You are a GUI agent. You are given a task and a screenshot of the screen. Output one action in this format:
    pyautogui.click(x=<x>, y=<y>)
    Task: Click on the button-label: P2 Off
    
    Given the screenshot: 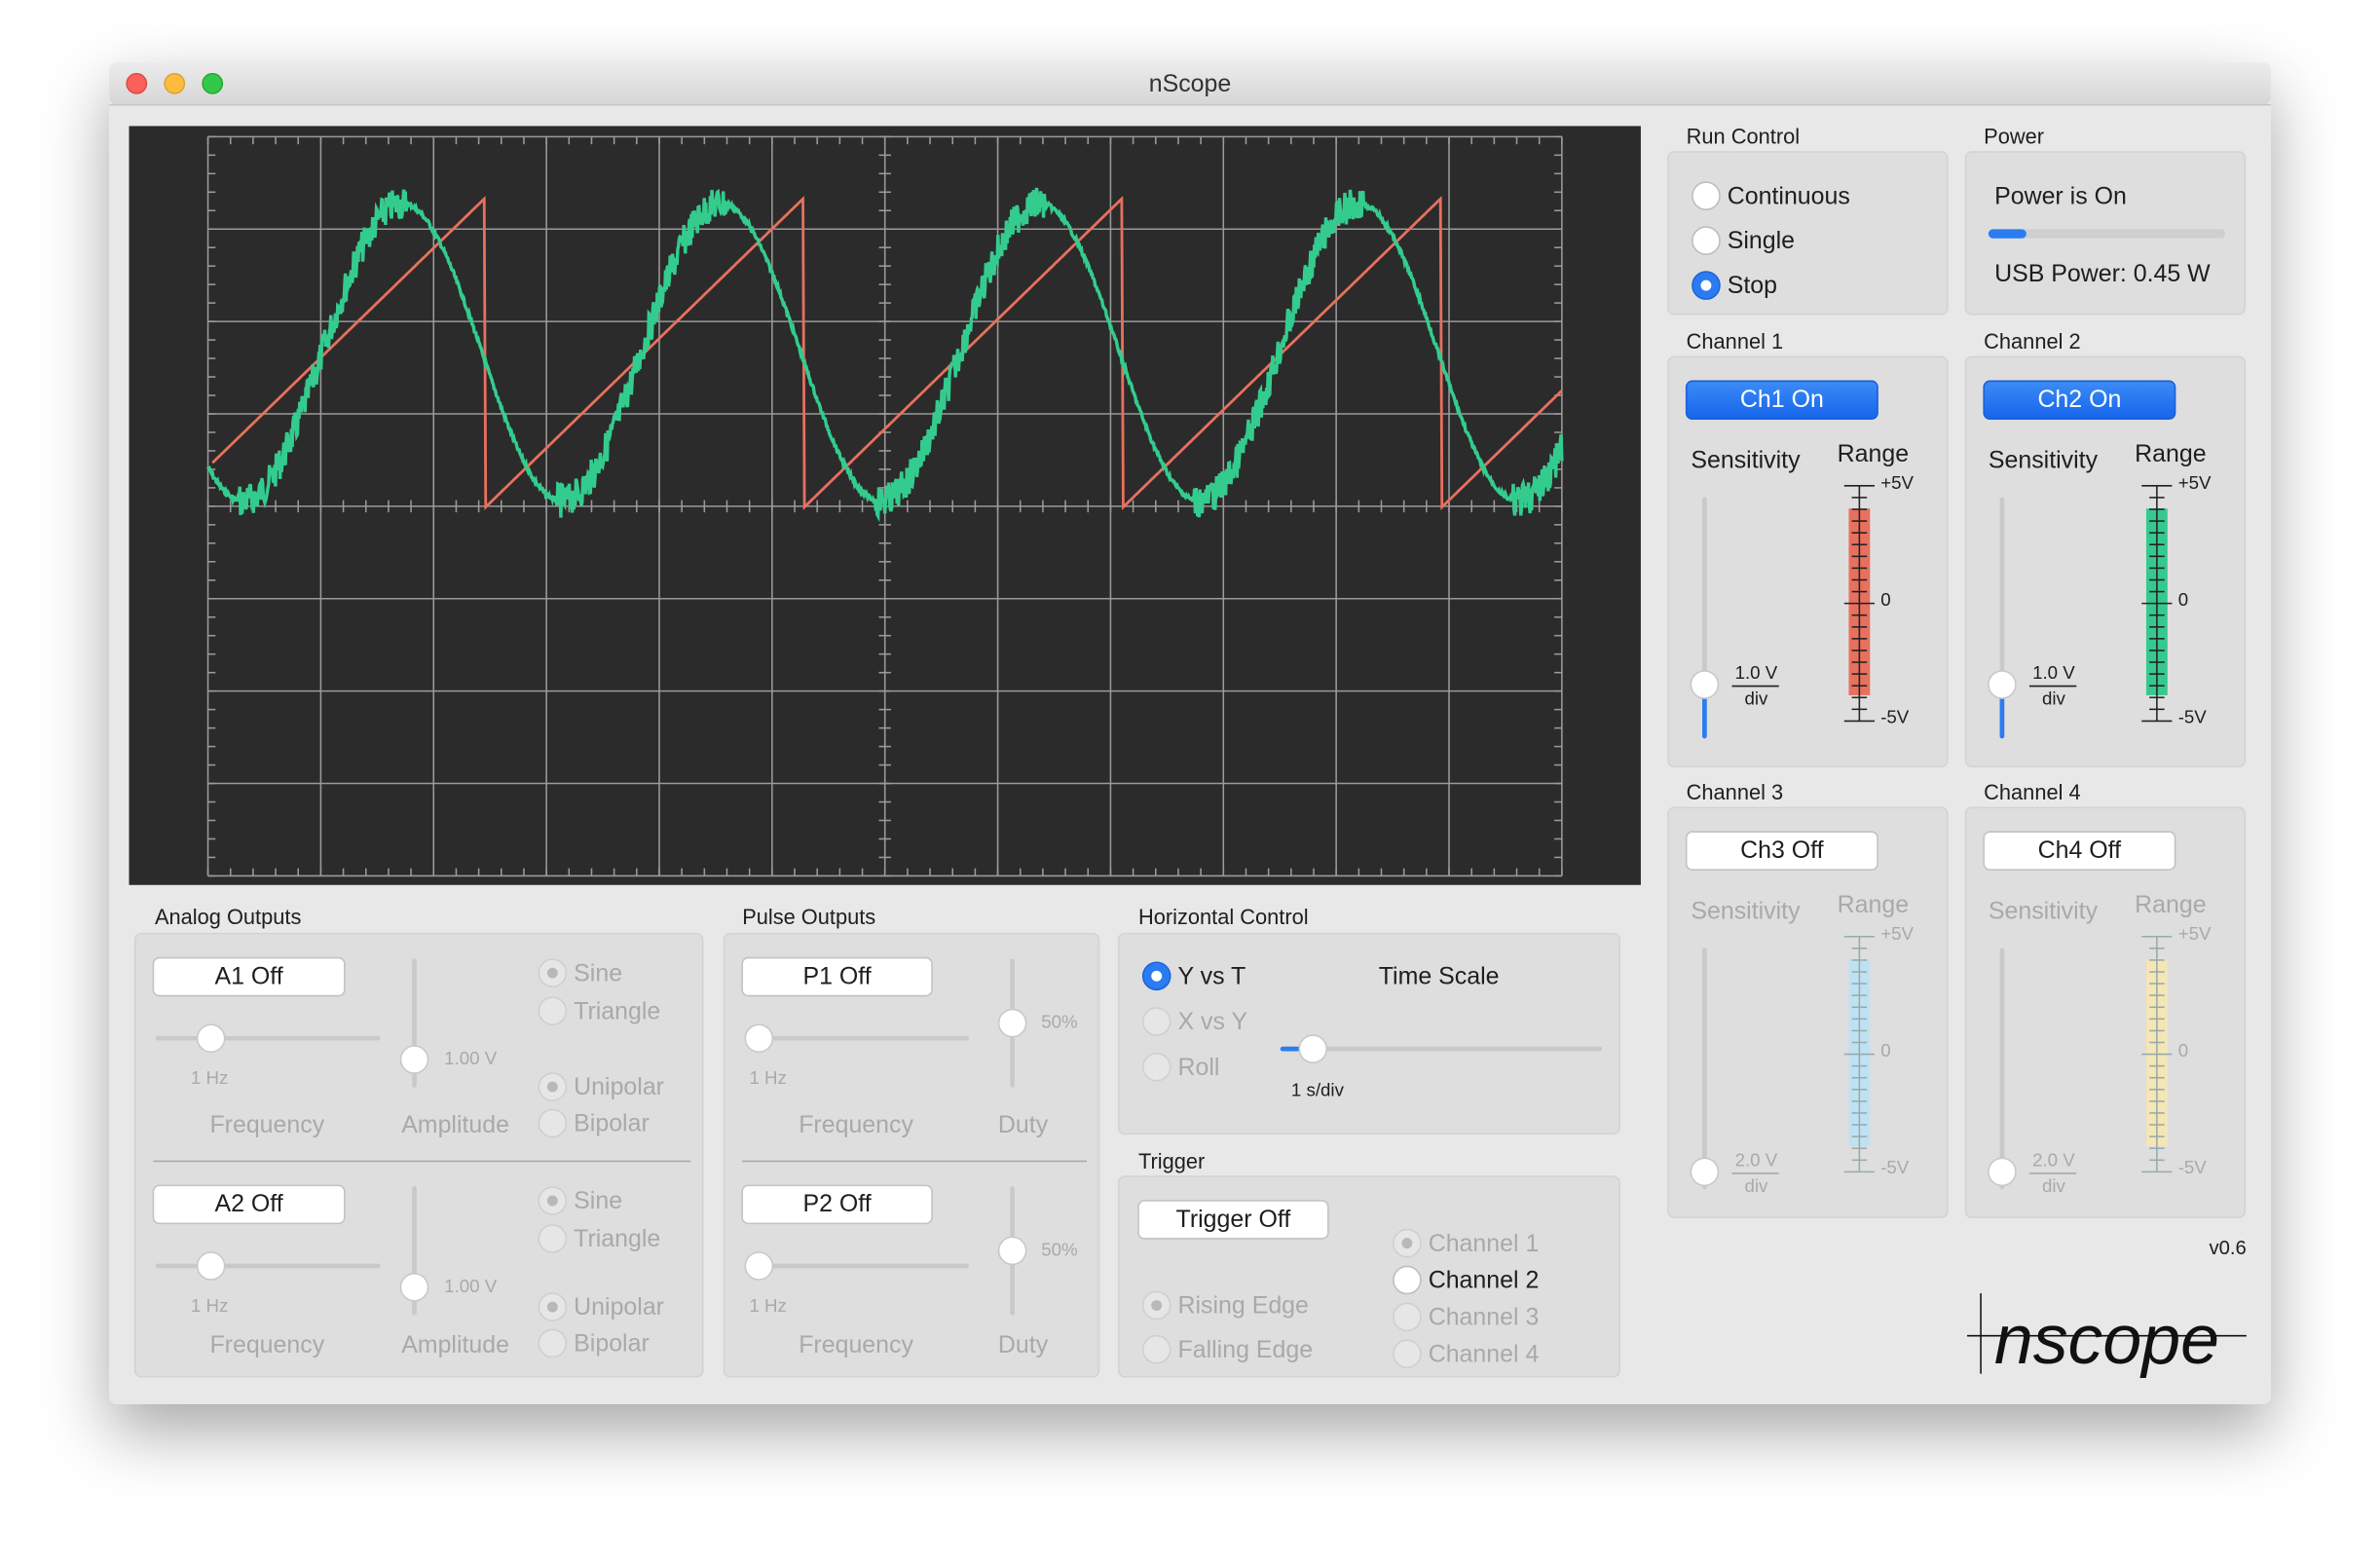 What is the action you would take?
    pyautogui.click(x=837, y=1203)
    